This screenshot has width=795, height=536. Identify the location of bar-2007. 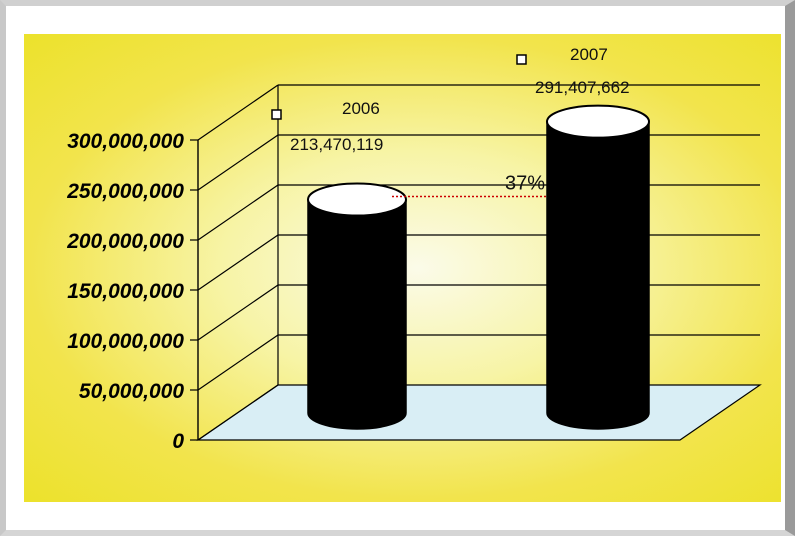
(598, 275).